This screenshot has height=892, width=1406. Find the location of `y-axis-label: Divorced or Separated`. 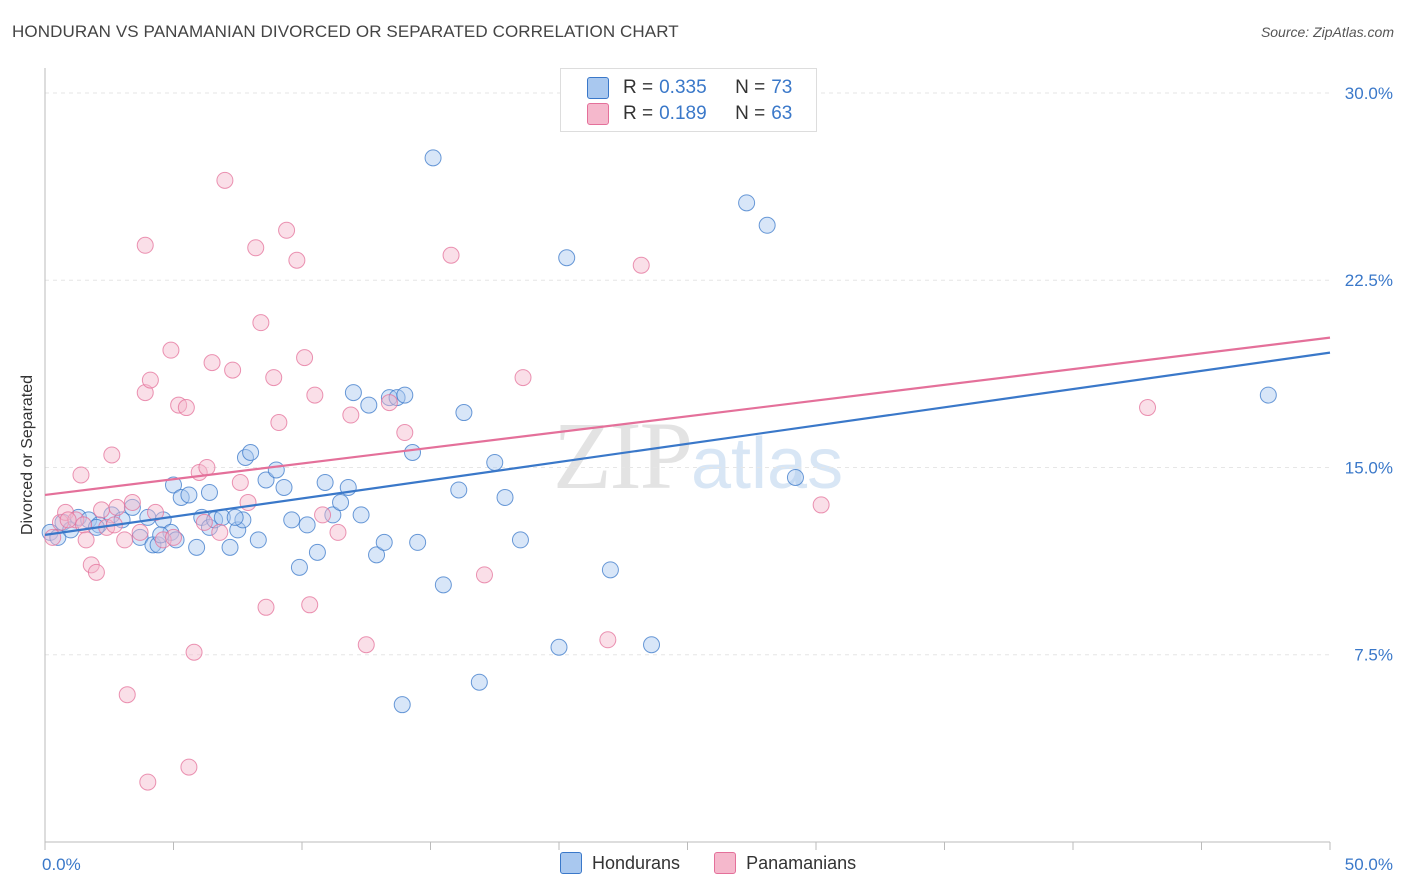

y-axis-label: Divorced or Separated is located at coordinates (27, 455).